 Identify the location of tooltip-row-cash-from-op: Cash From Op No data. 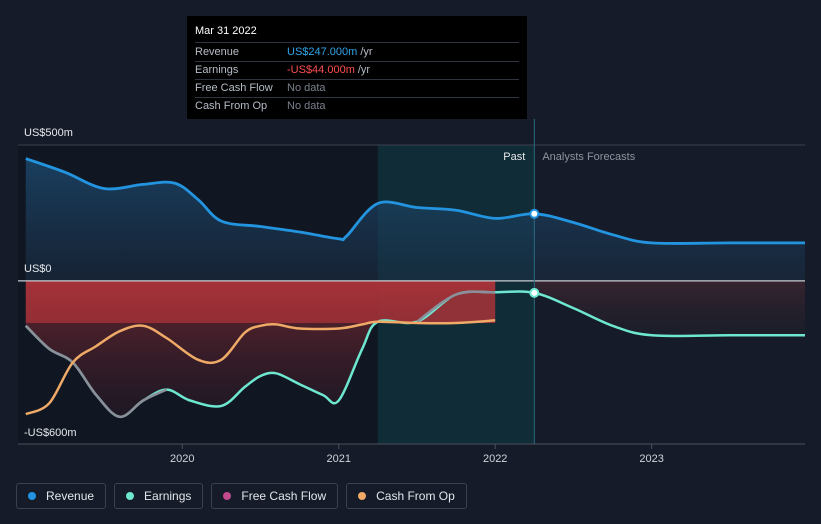
(357, 106).